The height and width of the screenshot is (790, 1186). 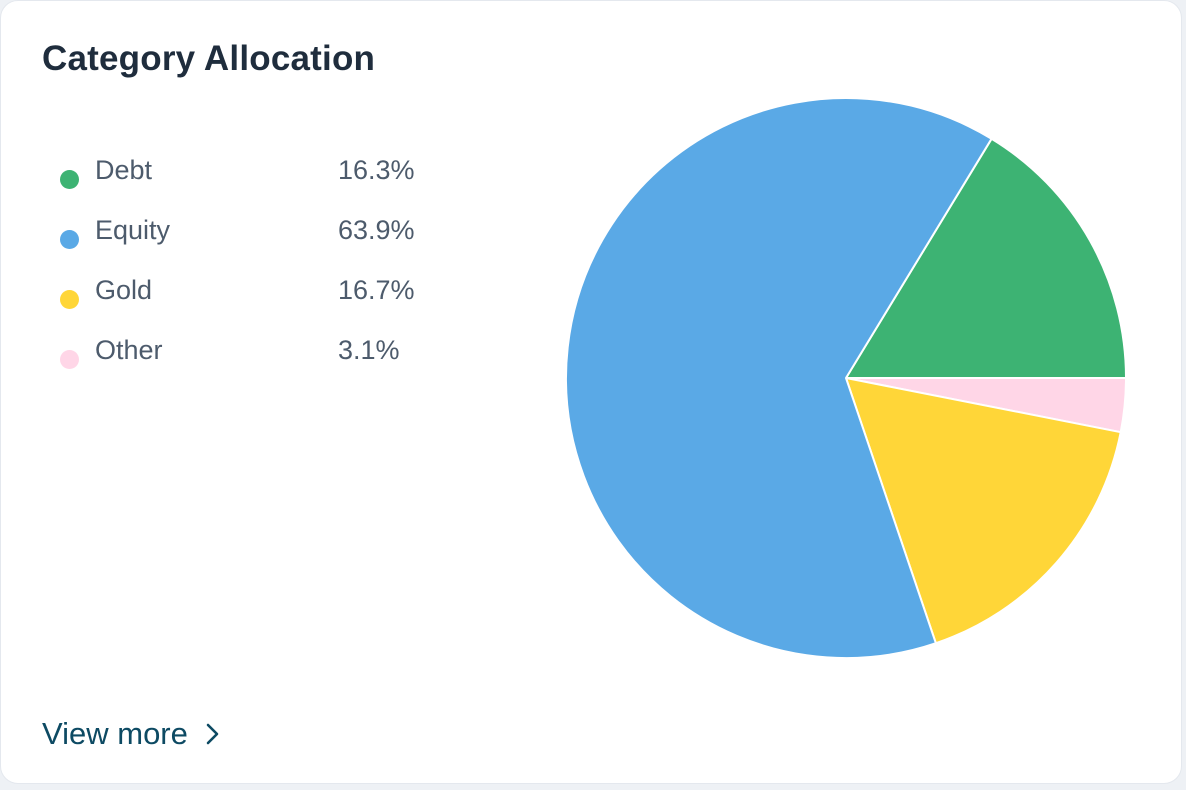 I want to click on card-title: Category Allocation, so click(x=209, y=58).